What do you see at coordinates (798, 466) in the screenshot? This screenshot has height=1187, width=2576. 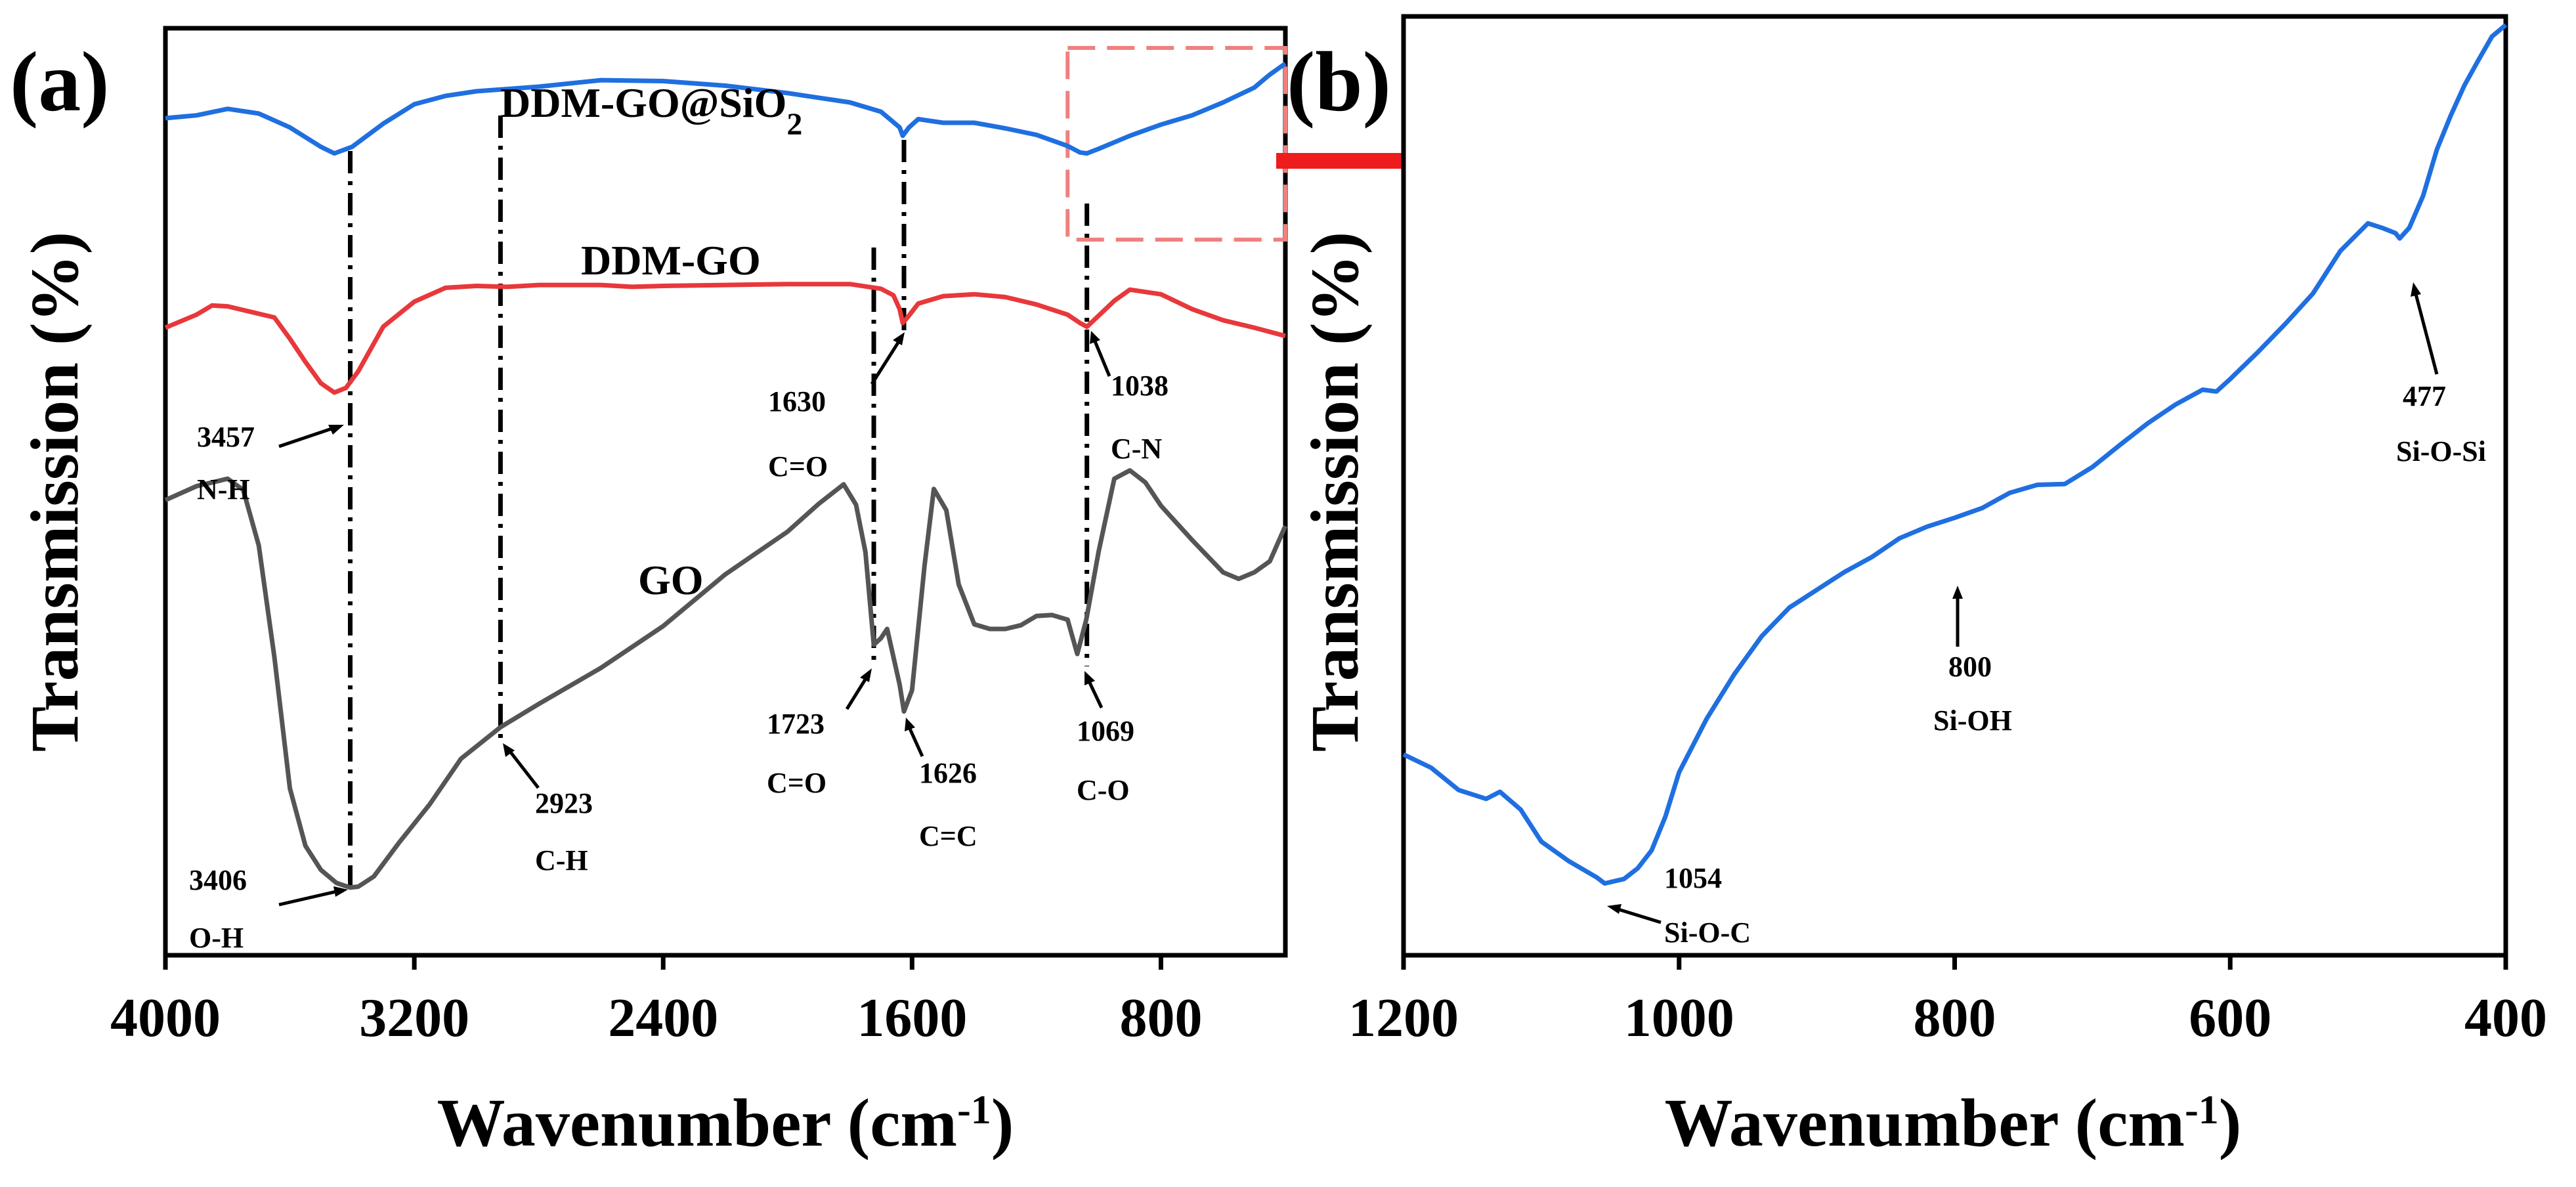 I see `peak-group-1630: C=O` at bounding box center [798, 466].